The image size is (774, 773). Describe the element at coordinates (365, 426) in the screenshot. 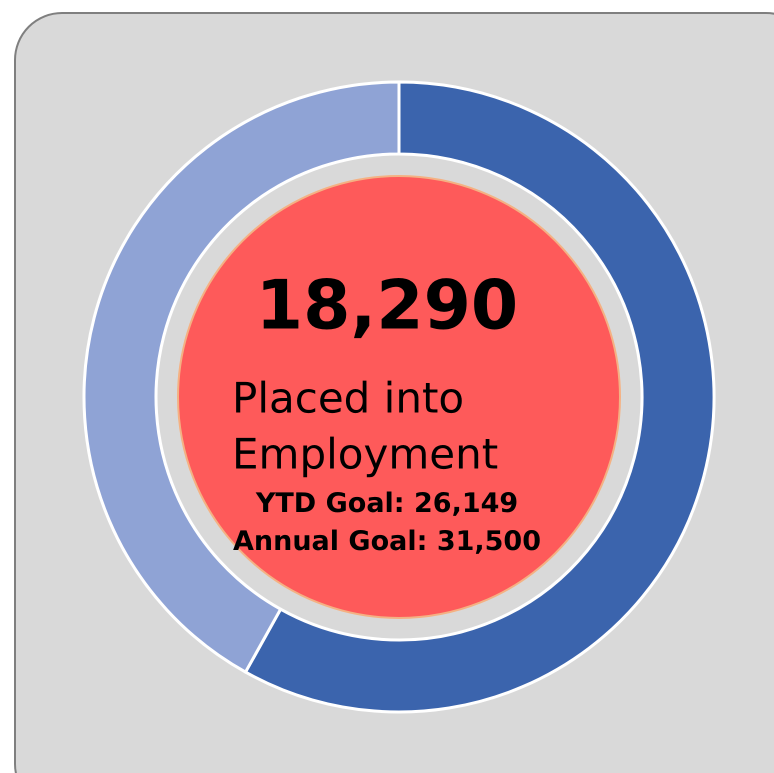

I see `text: Placed into Employment` at that location.